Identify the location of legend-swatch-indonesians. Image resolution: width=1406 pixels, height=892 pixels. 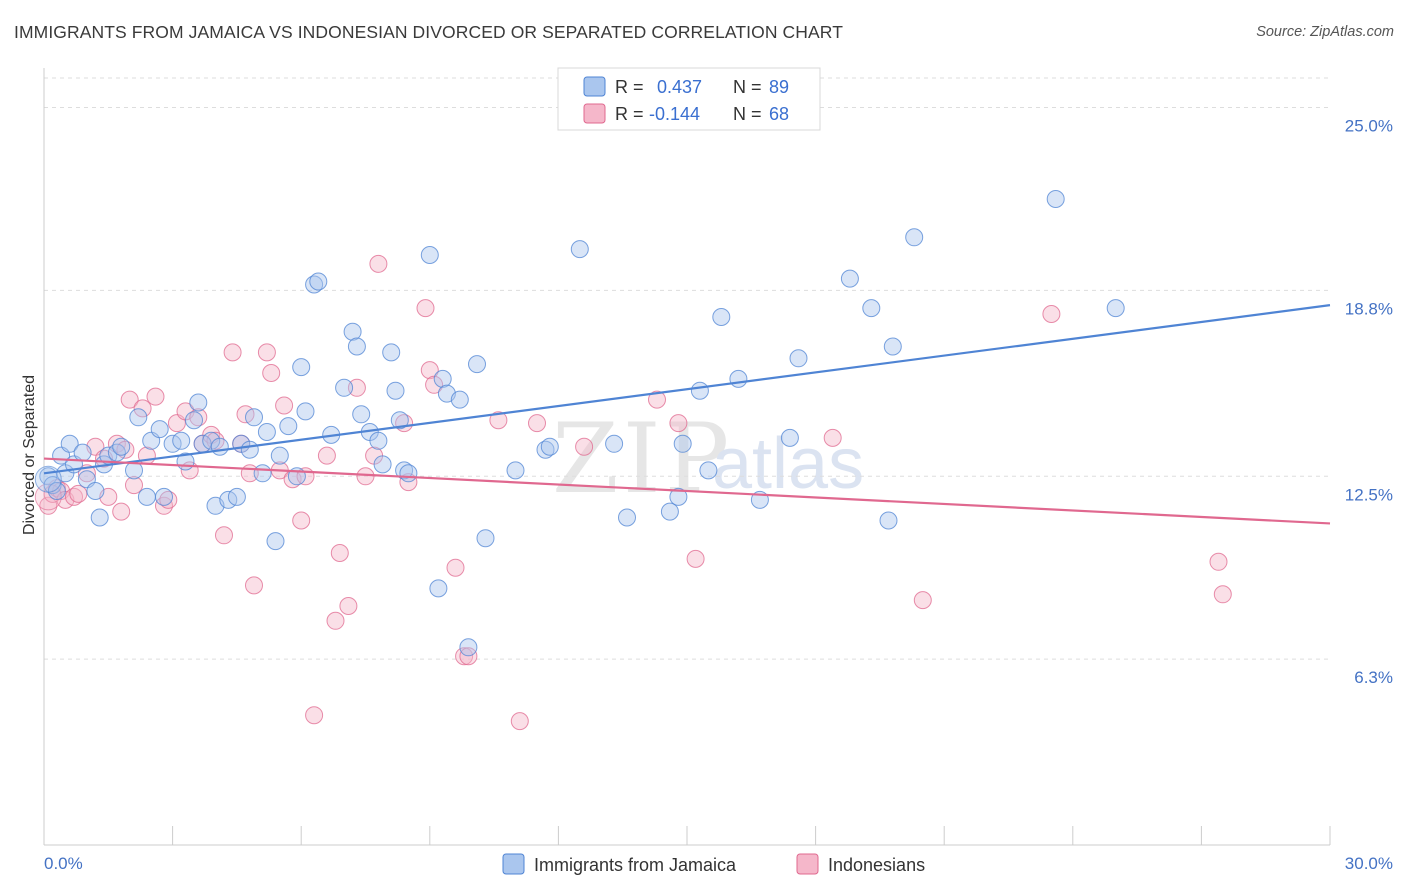
(594, 113).